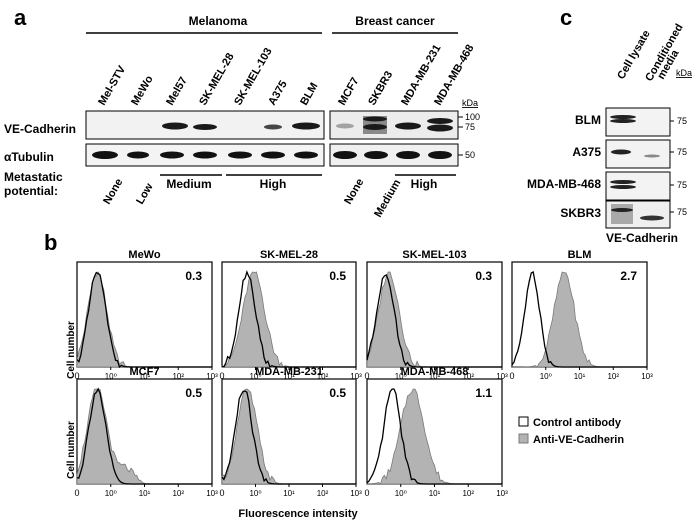 The height and width of the screenshot is (525, 700). What do you see at coordinates (290, 315) in the screenshot?
I see `histogram-sk-mel-28: SK-MEL-28 0.5 0 10⁰ 10¹ 10² 10³` at bounding box center [290, 315].